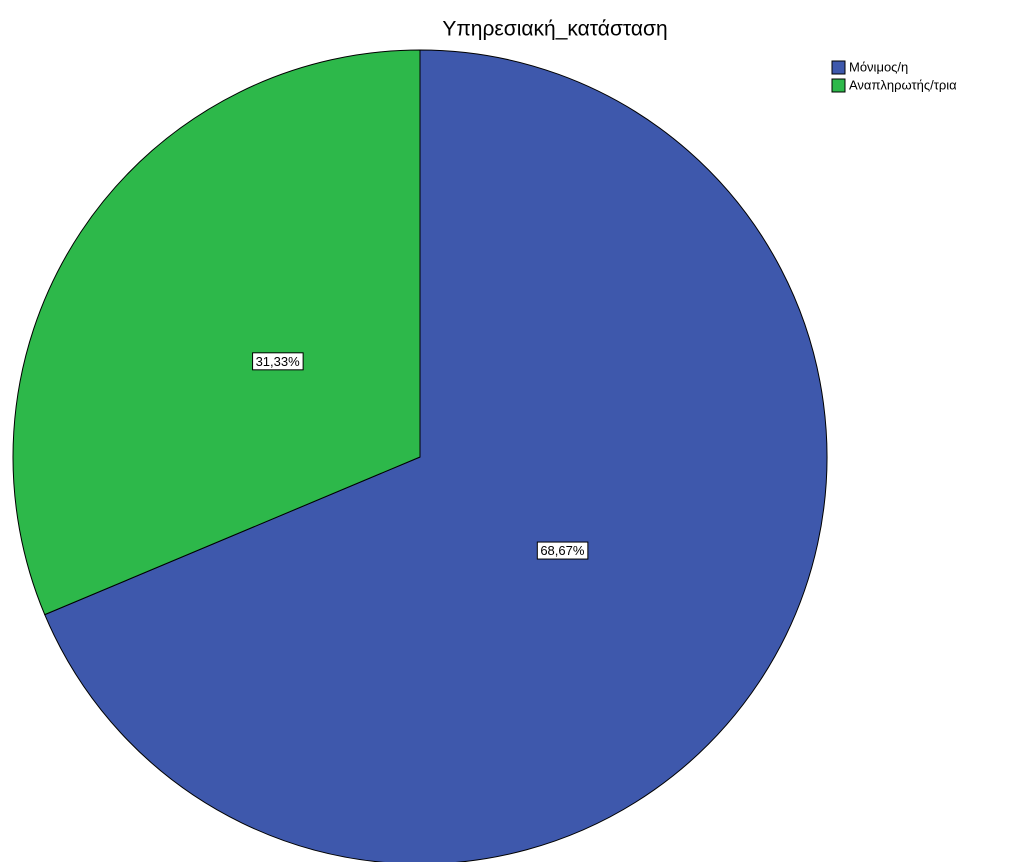 This screenshot has width=1021, height=867. What do you see at coordinates (878, 66) in the screenshot?
I see `legend-label: Μόνιμος/η` at bounding box center [878, 66].